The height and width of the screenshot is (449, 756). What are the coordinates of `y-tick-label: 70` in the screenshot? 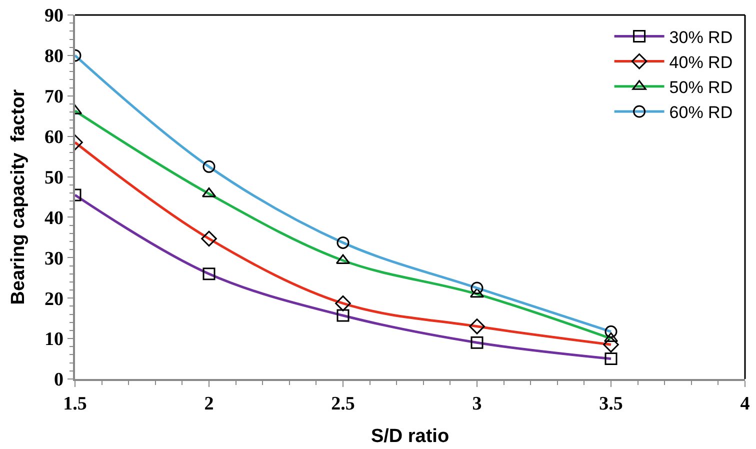 It's located at (54, 97).